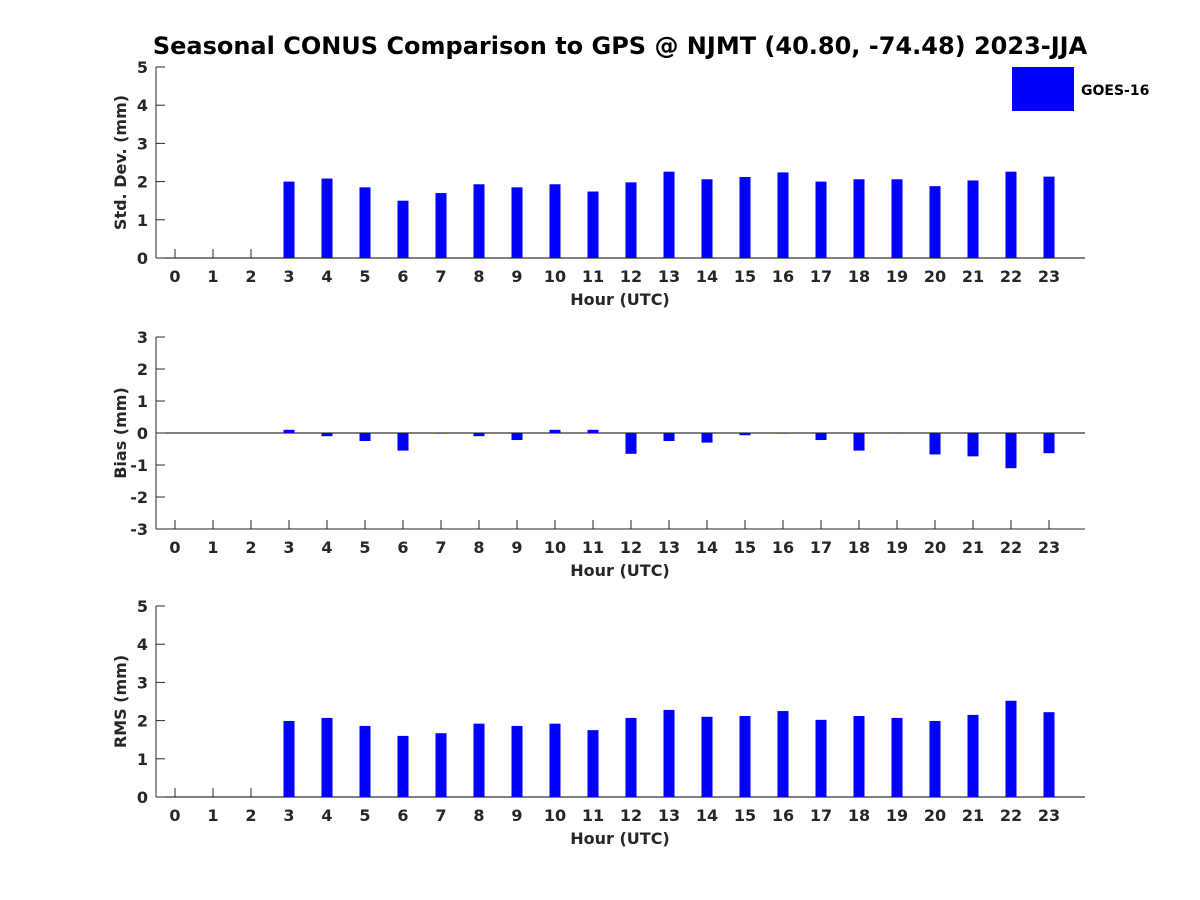  I want to click on y-axis-label: Bias (mm), so click(120, 433).